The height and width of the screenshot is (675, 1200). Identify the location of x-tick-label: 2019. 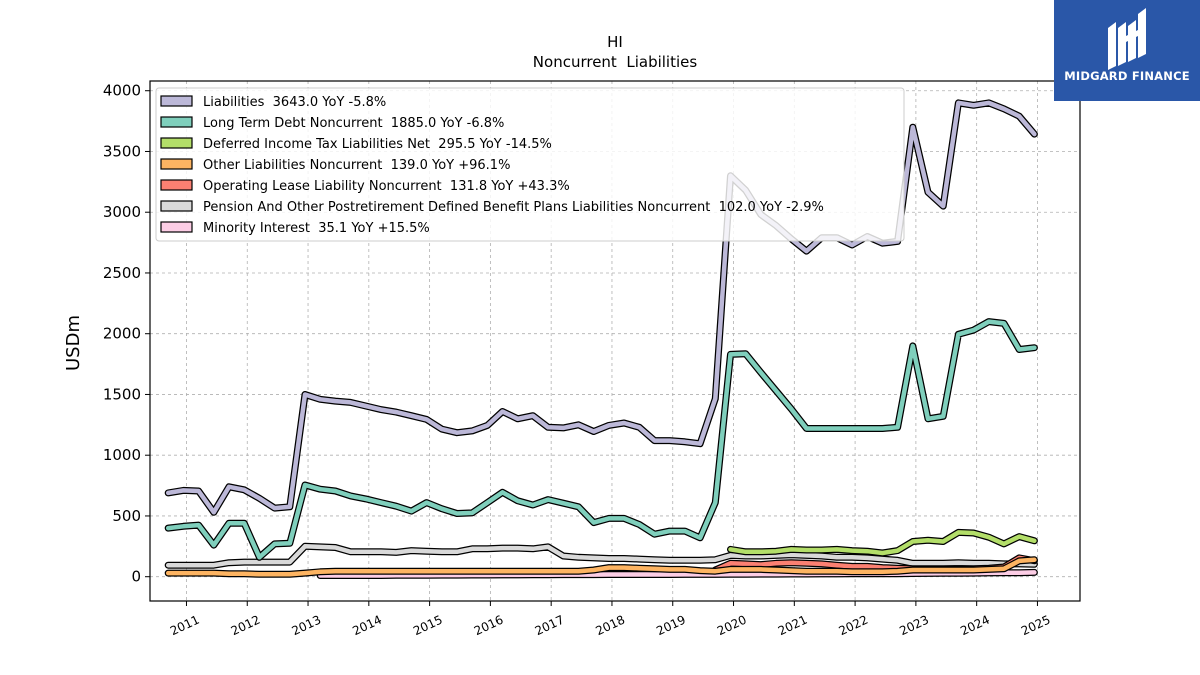
(671, 626).